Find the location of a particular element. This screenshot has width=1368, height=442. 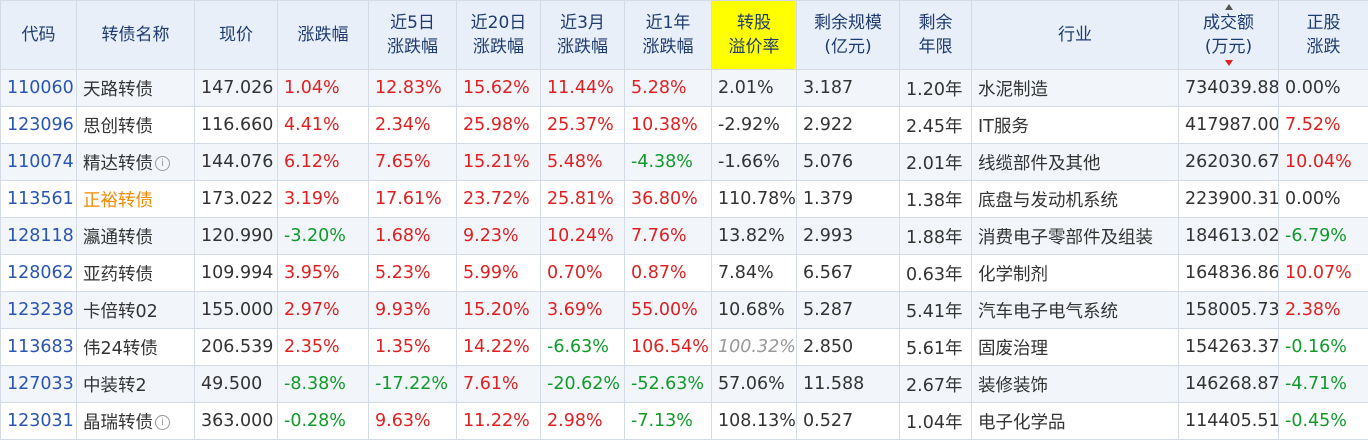

price-value: 147.026 is located at coordinates (237, 88).